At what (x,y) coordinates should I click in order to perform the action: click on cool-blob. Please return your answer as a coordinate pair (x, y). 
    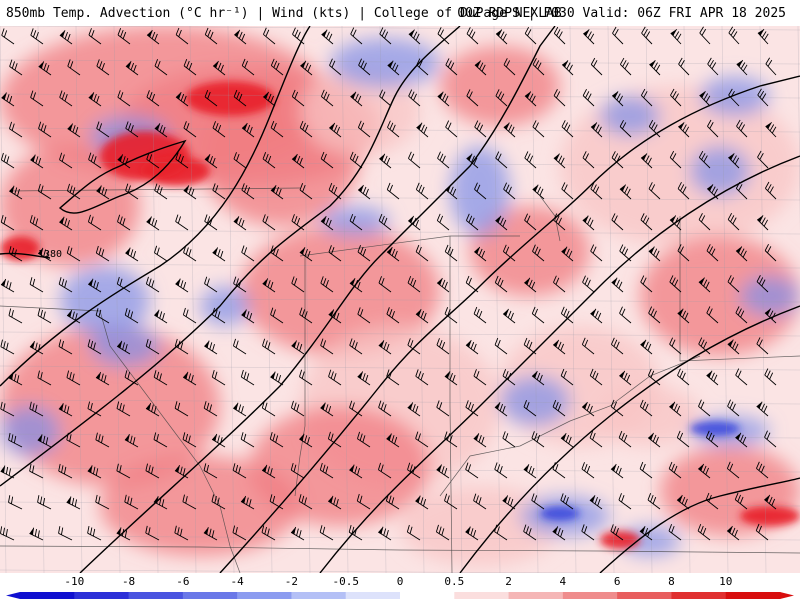
    Looking at the image, I should click on (480, 191).